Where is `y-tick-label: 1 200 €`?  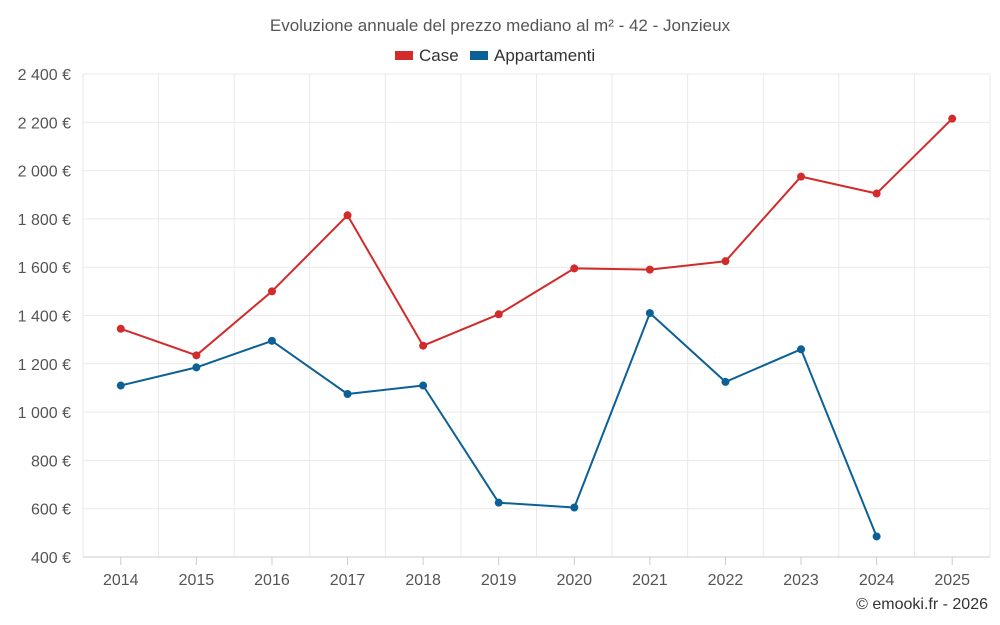 y-tick-label: 1 200 € is located at coordinates (44, 365).